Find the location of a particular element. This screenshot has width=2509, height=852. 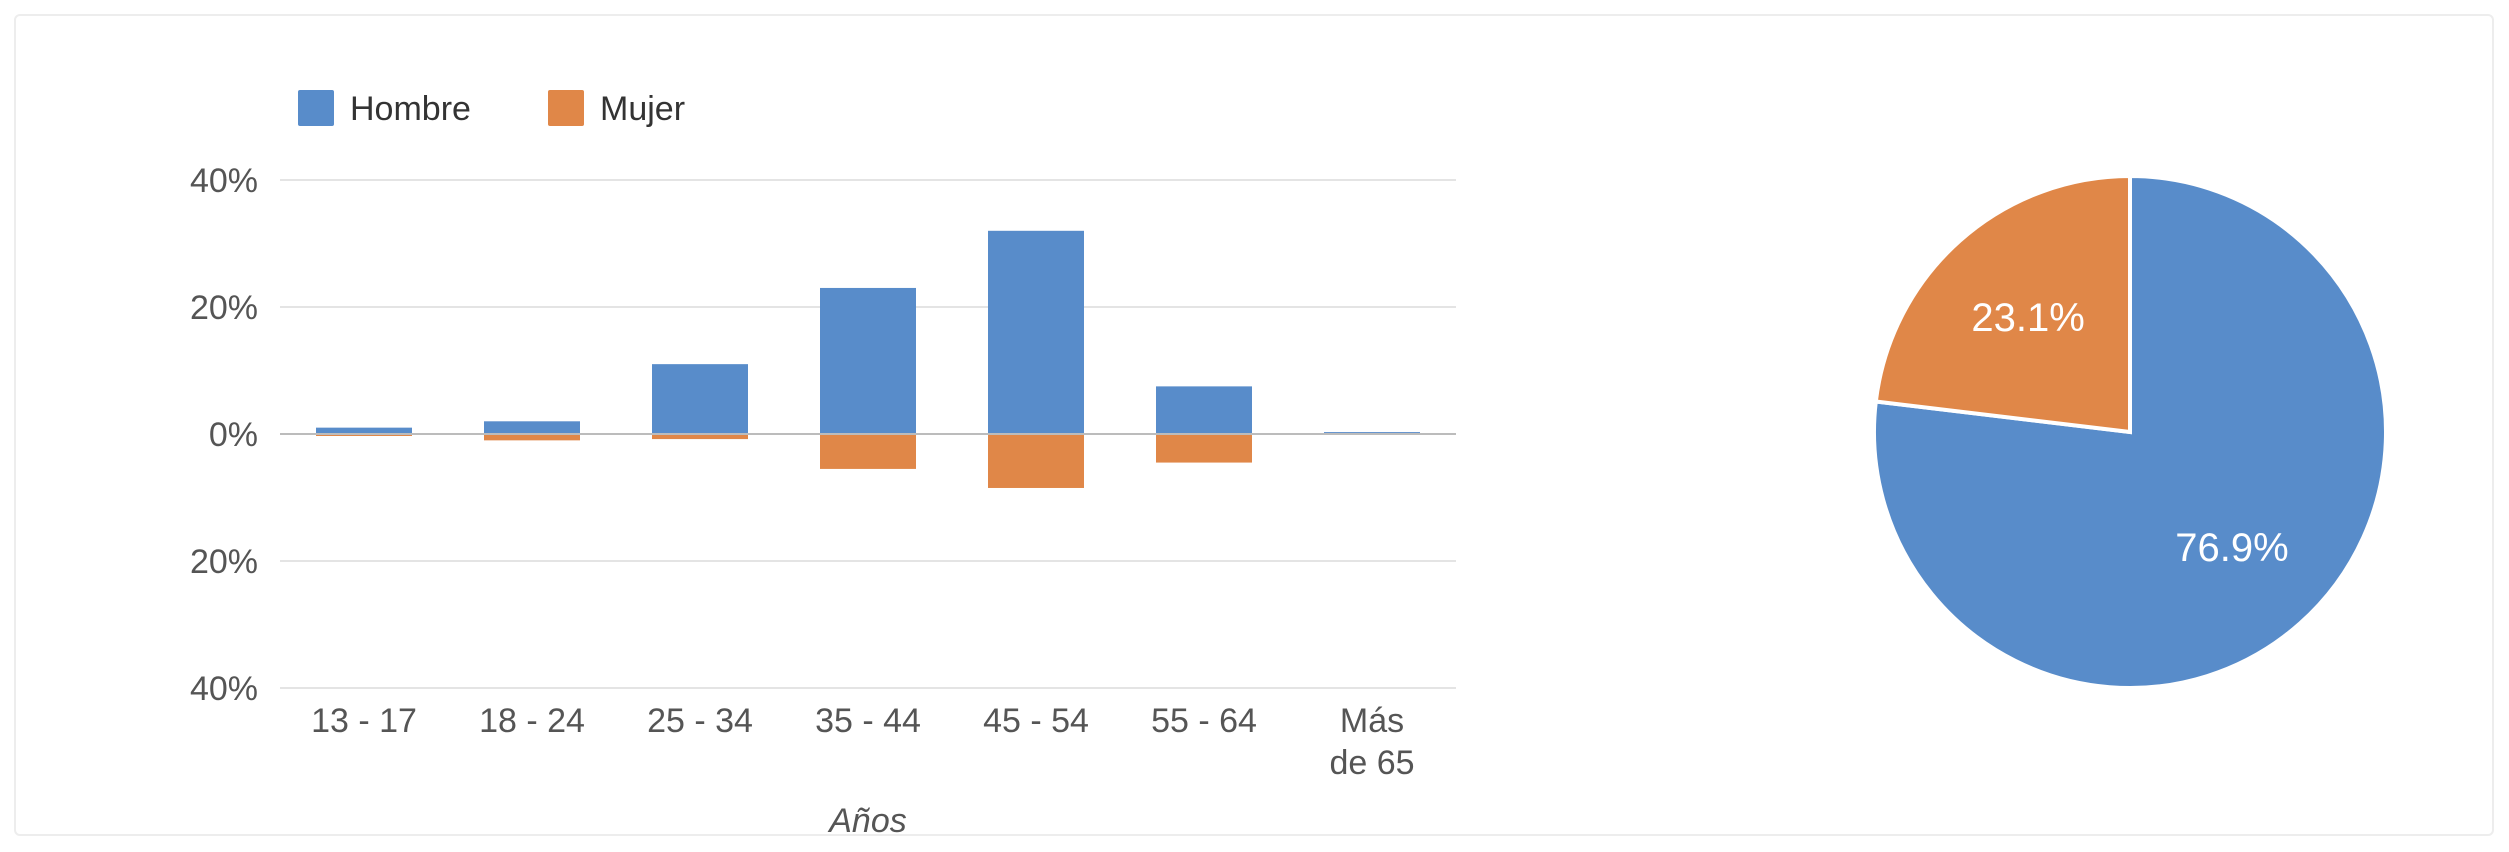

pie-slice-label: 76.9% is located at coordinates (2231, 548).